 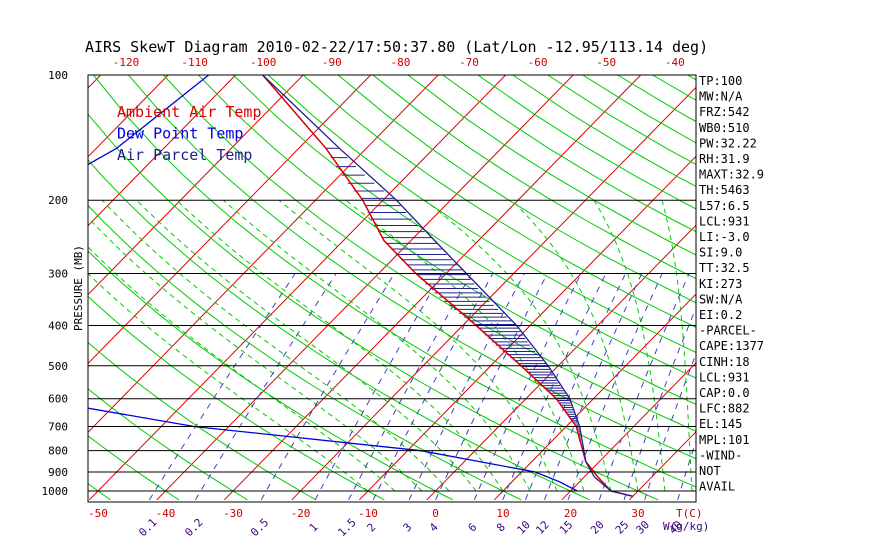 What do you see at coordinates (728, 331) in the screenshot?
I see `stat-item: -PARCEL-` at bounding box center [728, 331].